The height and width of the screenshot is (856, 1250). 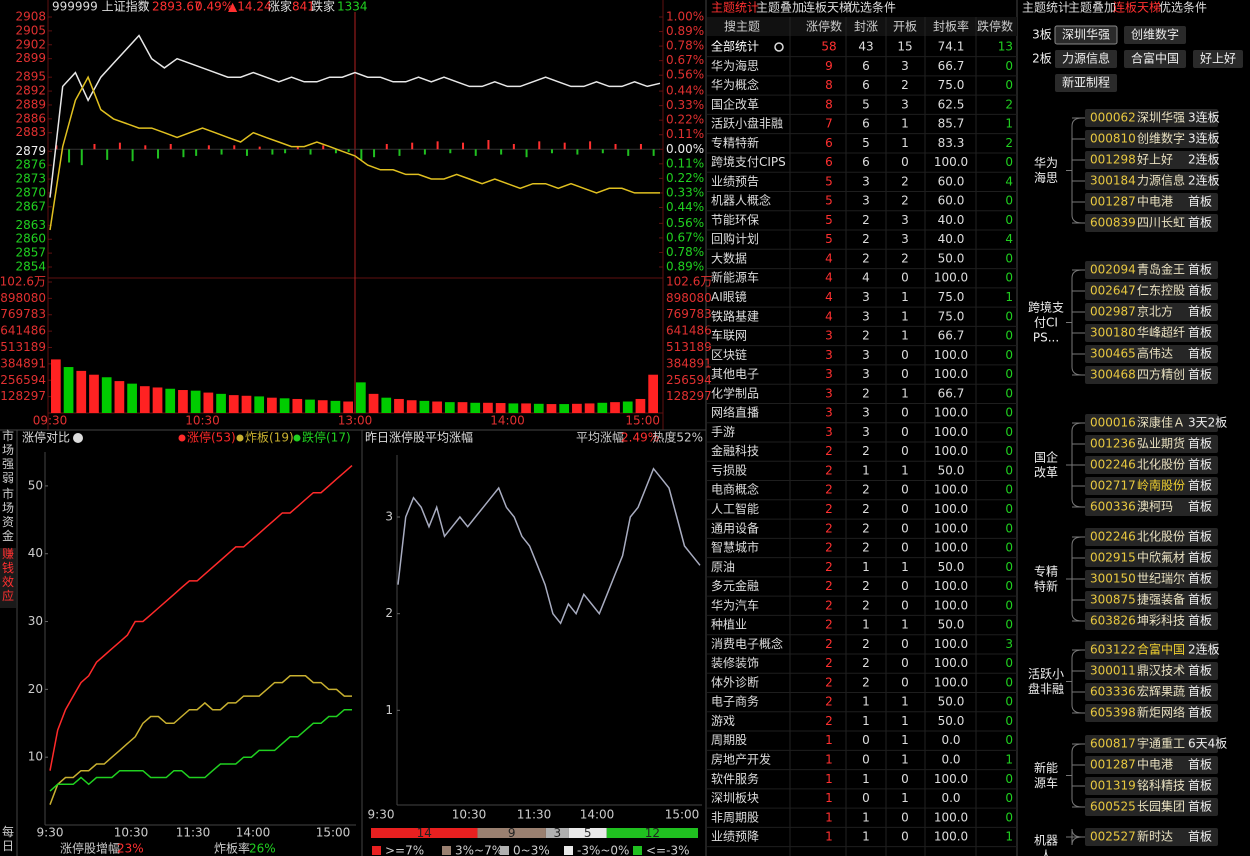 What do you see at coordinates (735, 604) in the screenshot?
I see `theme-name: 华为汽车` at bounding box center [735, 604].